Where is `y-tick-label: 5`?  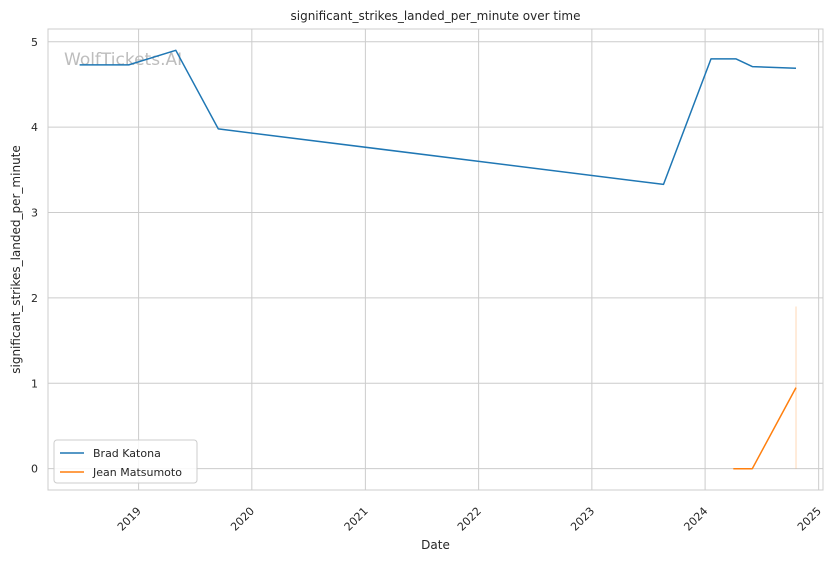 y-tick-label: 5 is located at coordinates (34, 42).